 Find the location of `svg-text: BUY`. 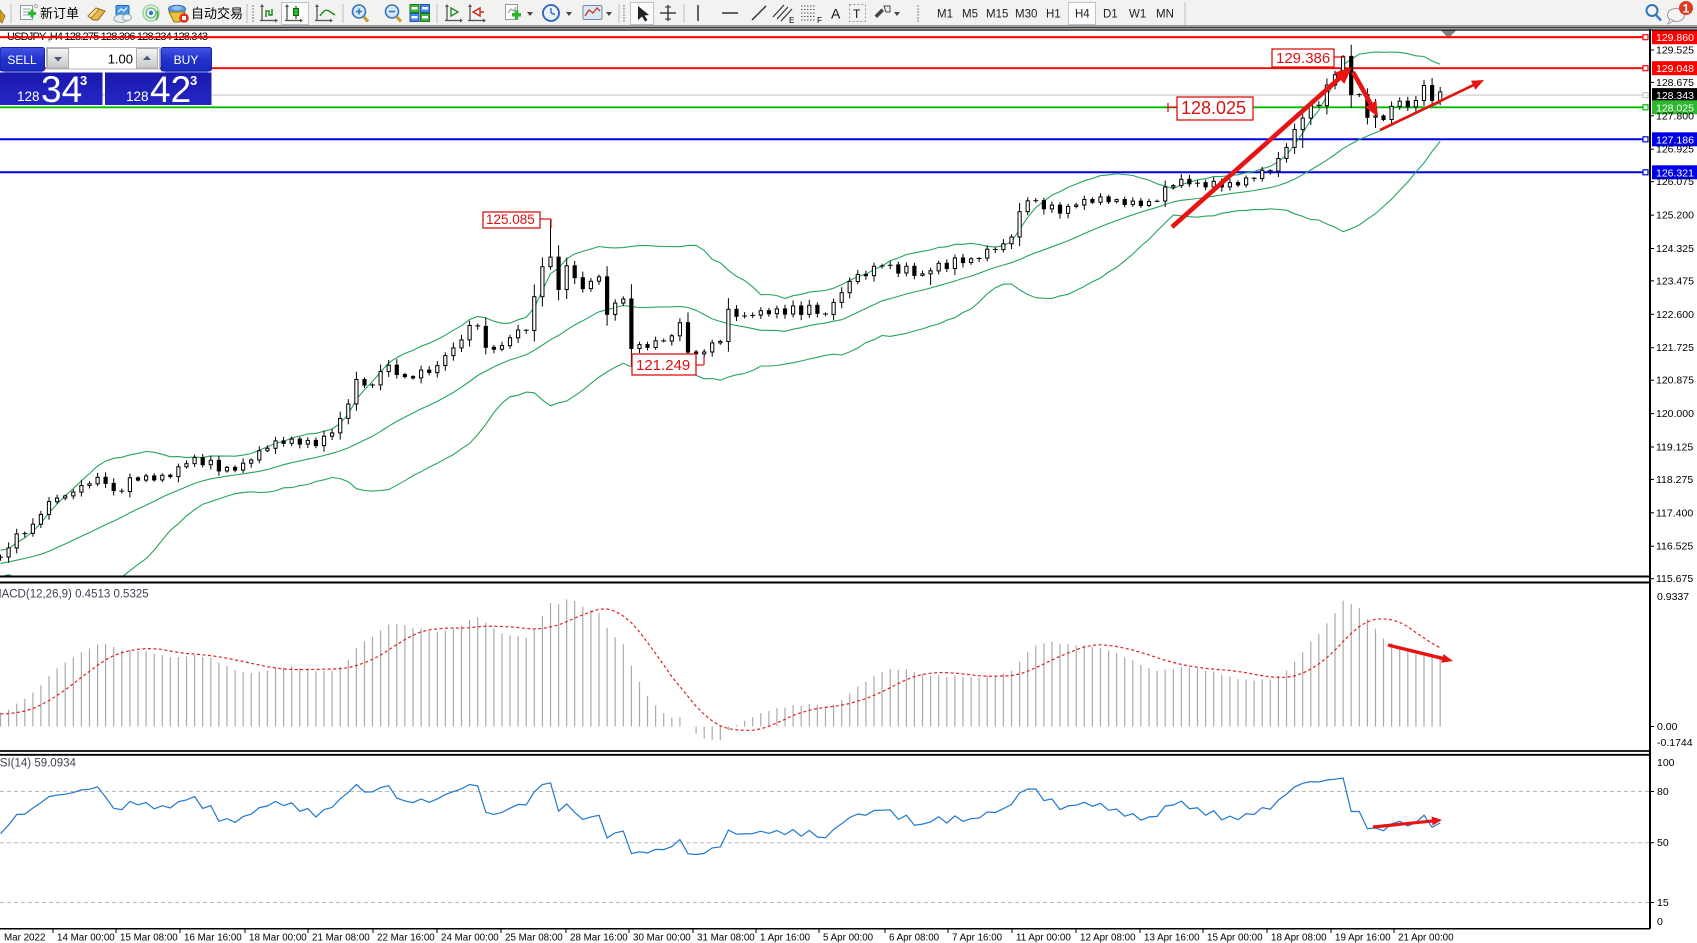

svg-text: BUY is located at coordinates (186, 60).